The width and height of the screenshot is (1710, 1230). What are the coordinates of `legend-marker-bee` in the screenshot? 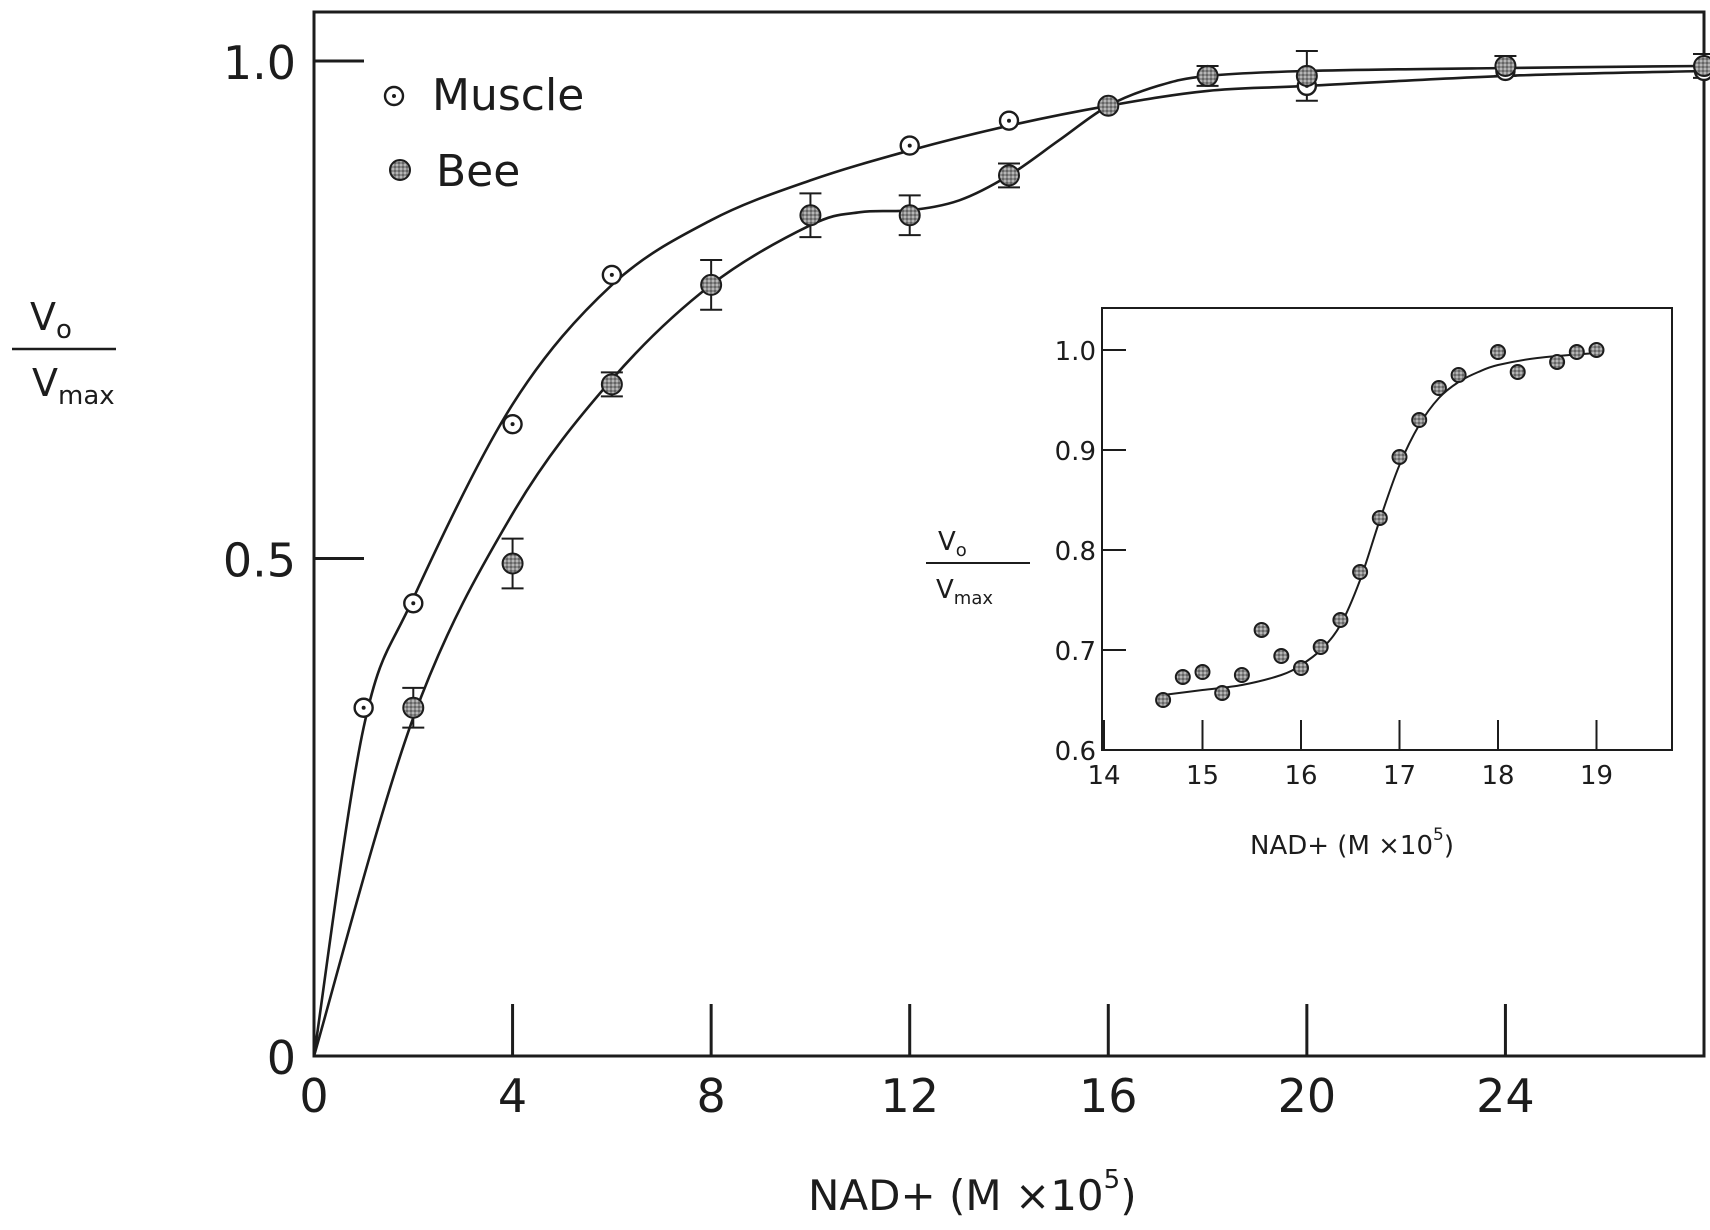 It's located at (400, 170).